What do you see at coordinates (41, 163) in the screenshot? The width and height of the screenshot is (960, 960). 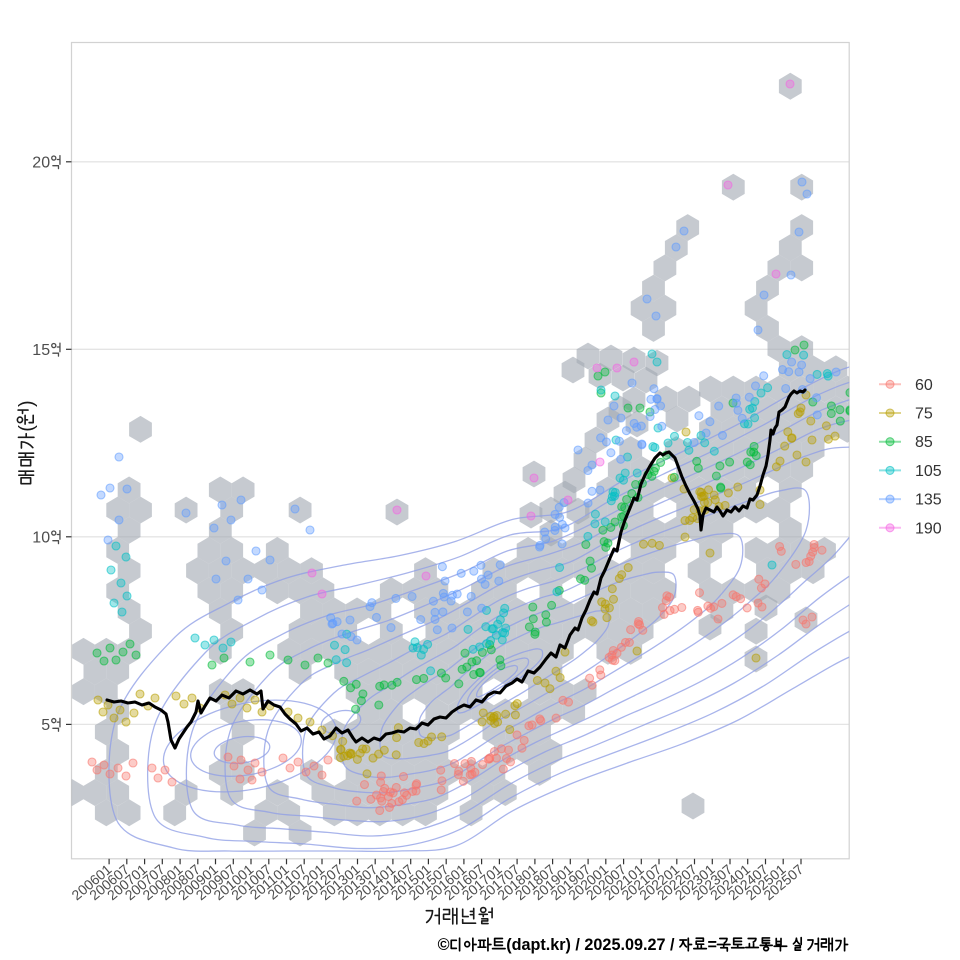 I see `svg-text: 20` at bounding box center [41, 163].